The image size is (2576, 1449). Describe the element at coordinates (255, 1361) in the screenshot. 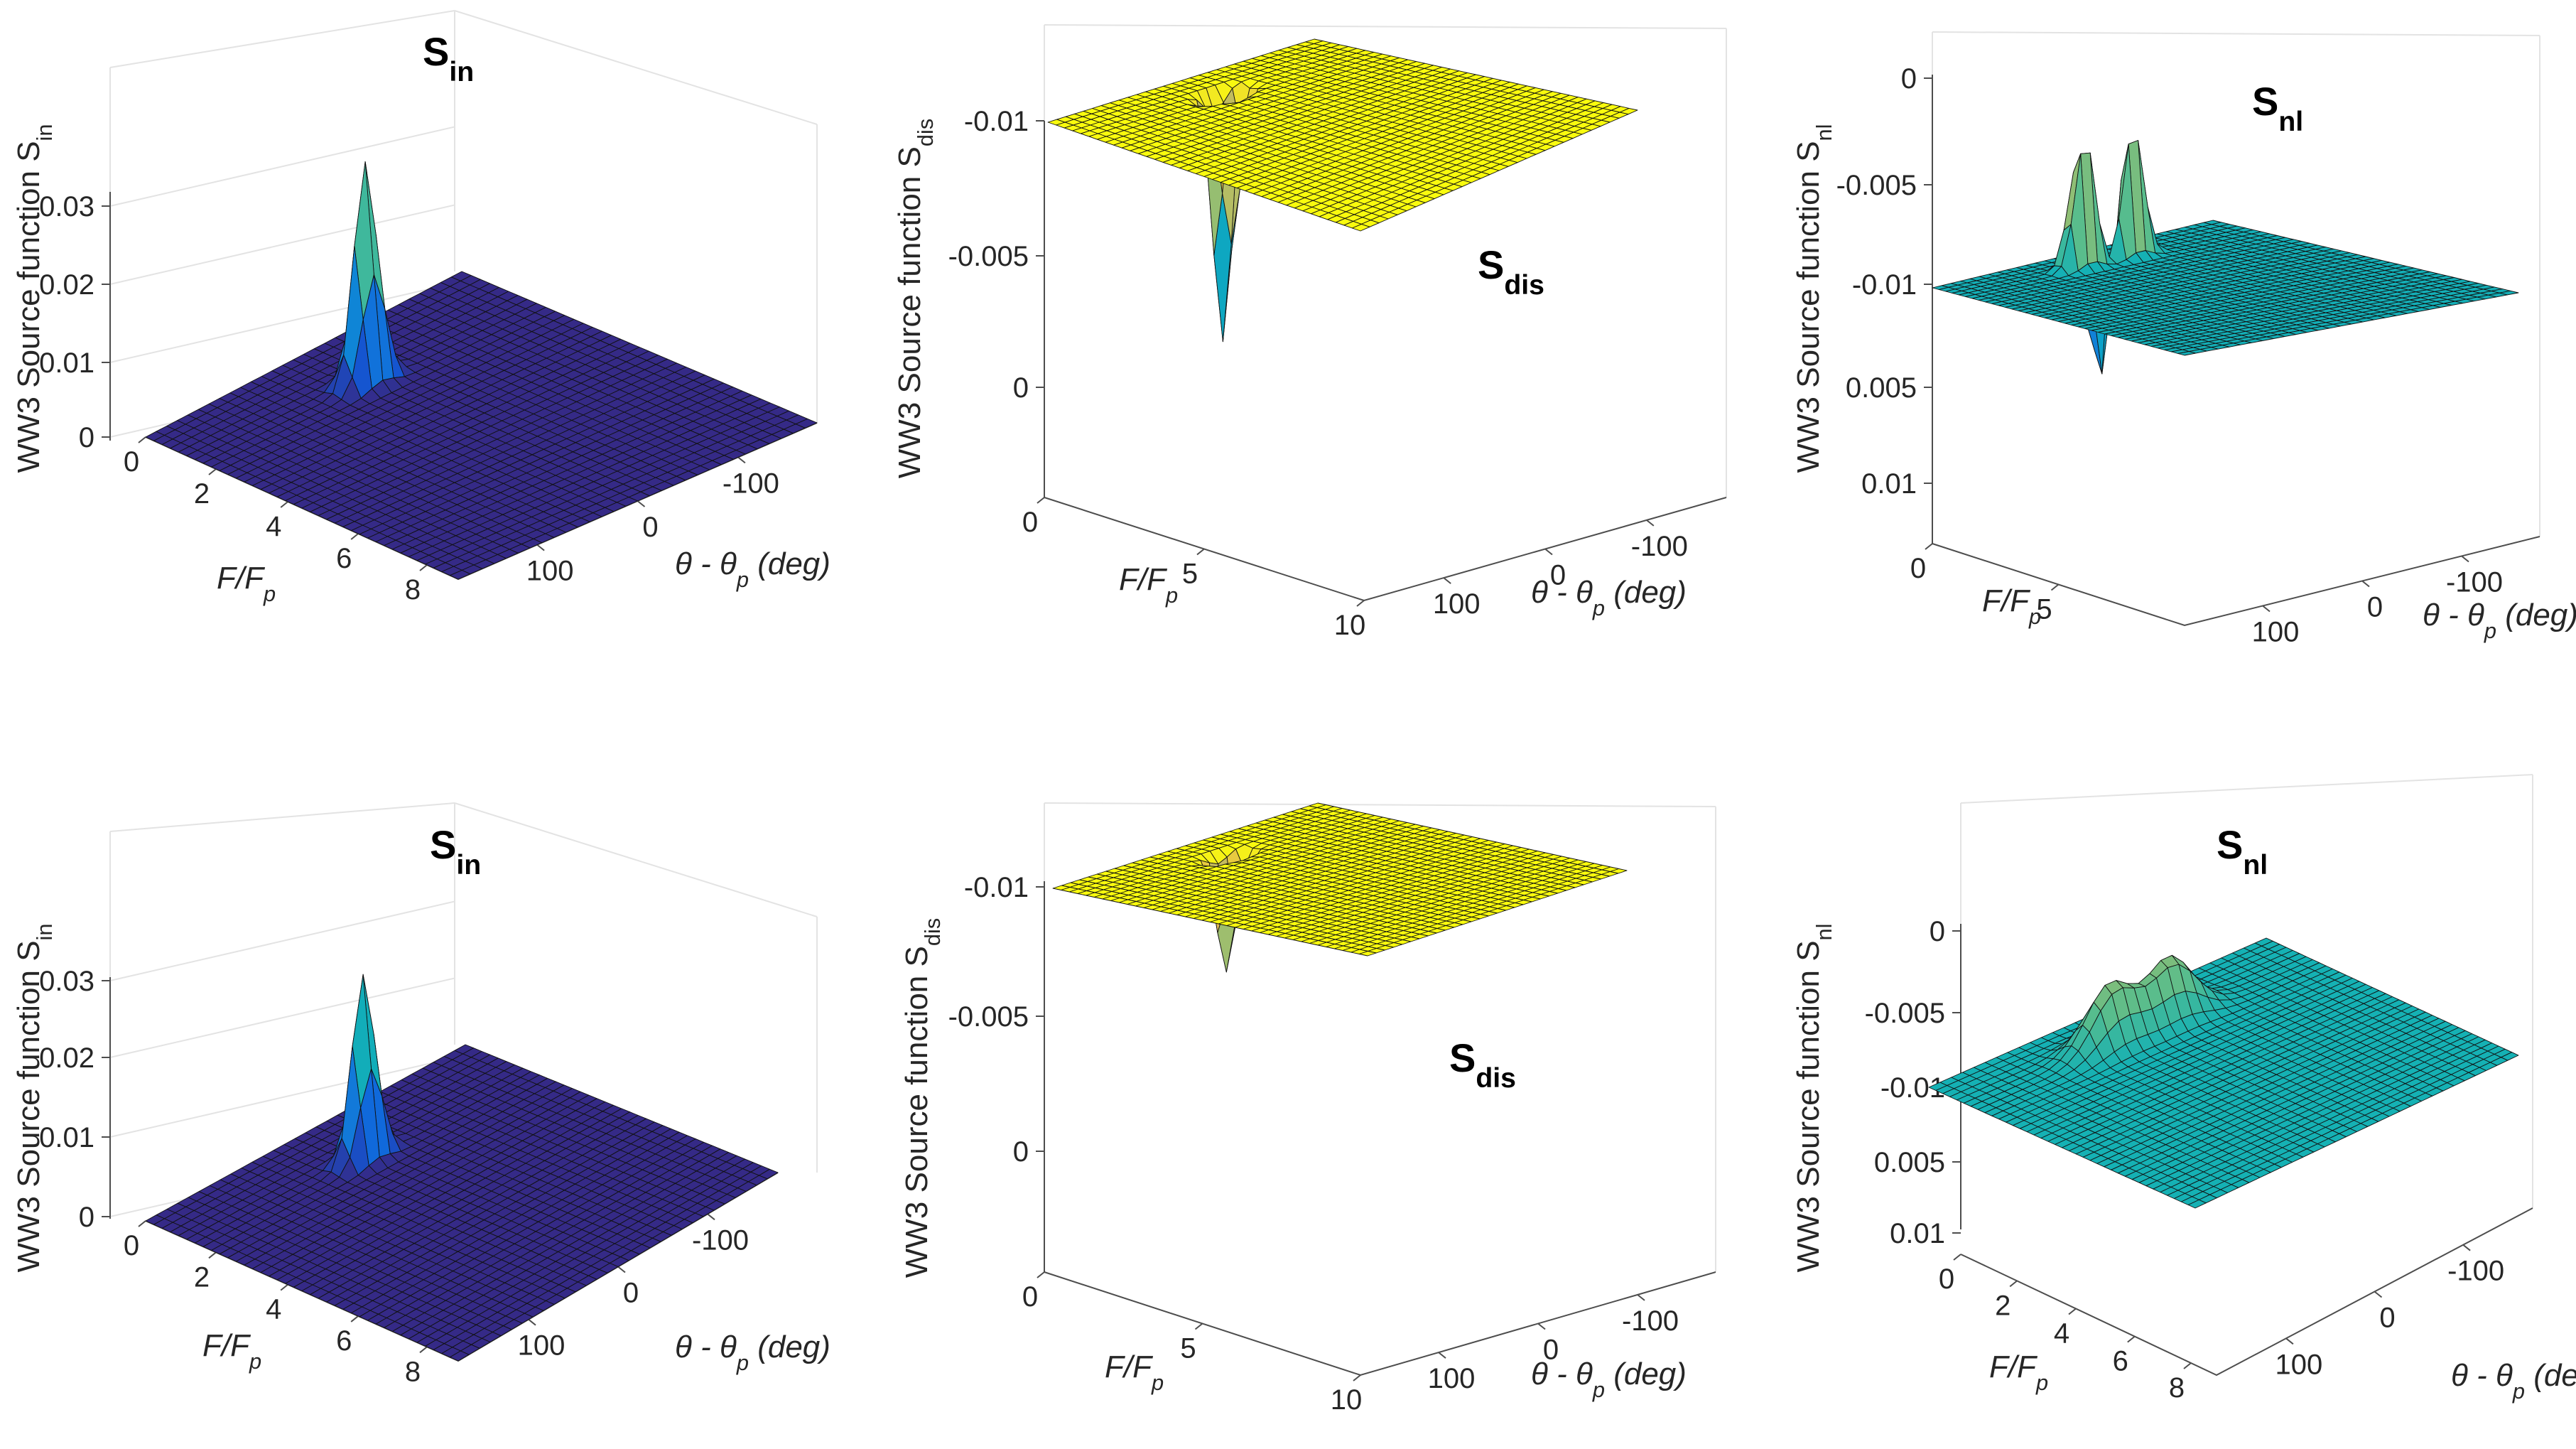

I see `x-axis-label-sub: p` at that location.